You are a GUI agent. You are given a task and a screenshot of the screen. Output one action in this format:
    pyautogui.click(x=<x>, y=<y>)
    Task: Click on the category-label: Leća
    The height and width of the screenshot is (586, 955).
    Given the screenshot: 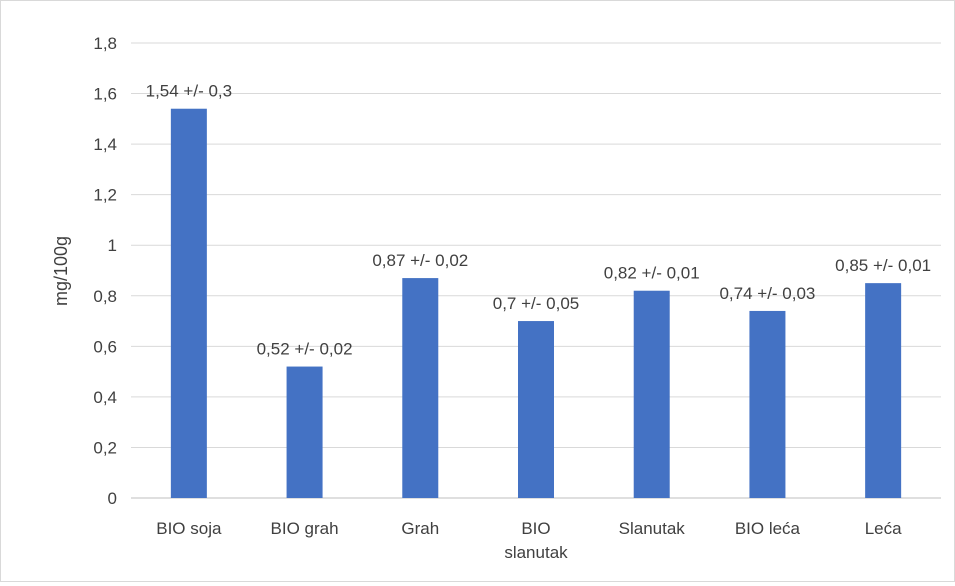 What is the action you would take?
    pyautogui.click(x=883, y=528)
    